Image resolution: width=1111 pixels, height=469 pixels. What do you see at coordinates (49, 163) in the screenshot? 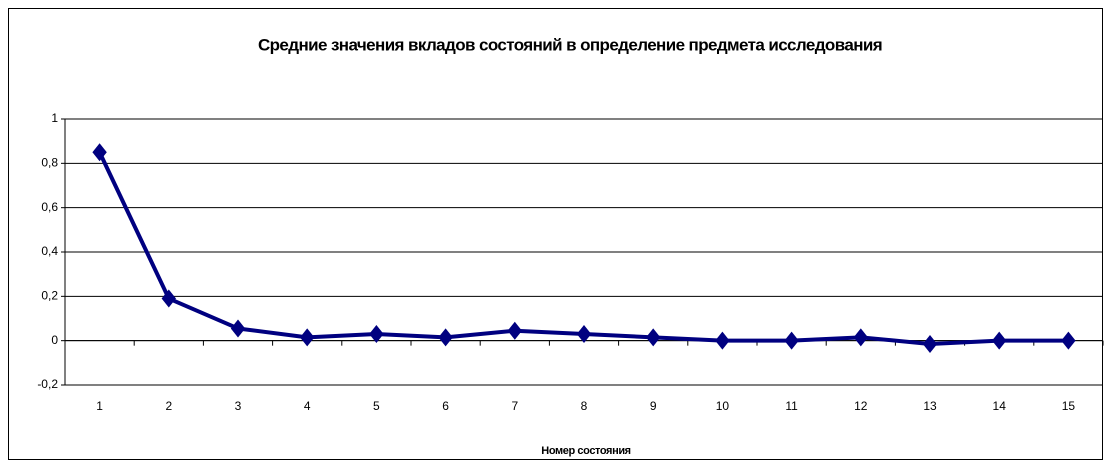
I see `y-tick-label: 0,8` at bounding box center [49, 163].